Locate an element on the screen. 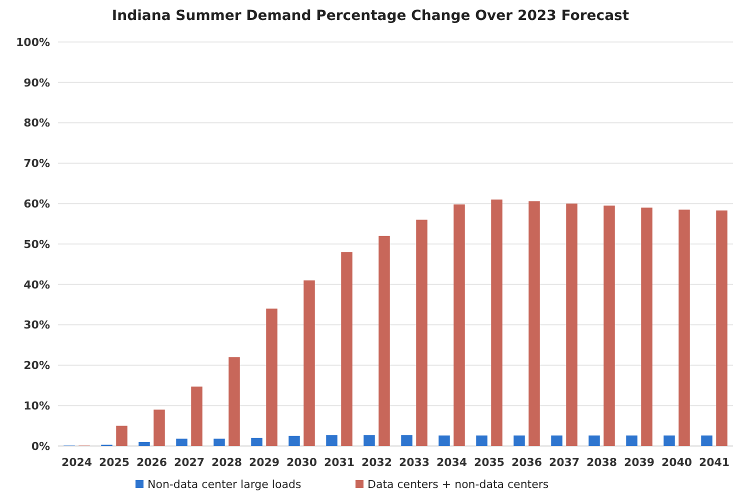 The image size is (741, 502). x-tick-label: 2041 is located at coordinates (714, 462).